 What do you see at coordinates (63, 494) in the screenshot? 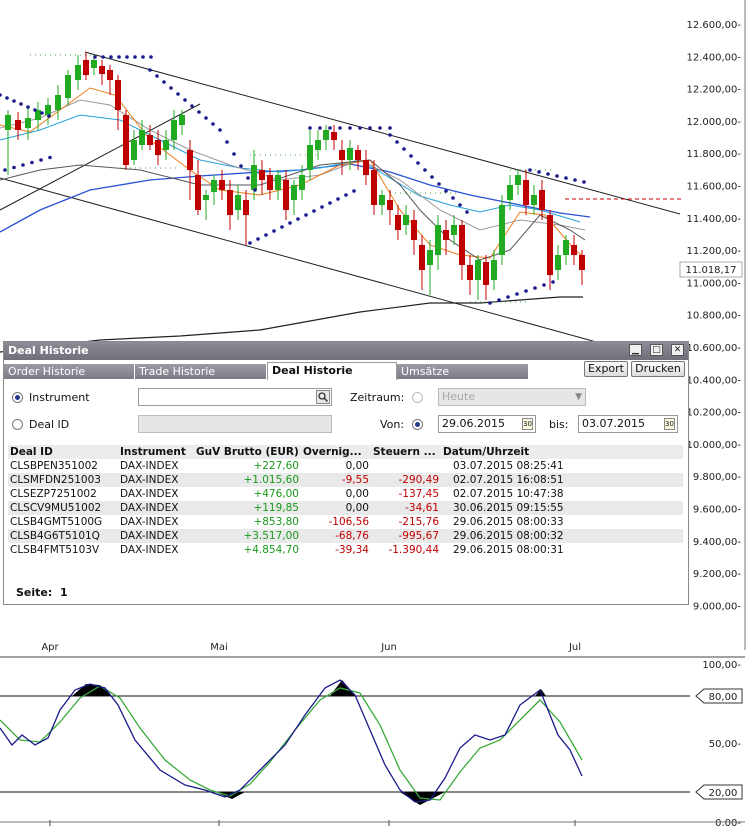
I see `table-cell: CLSEZP7251002` at bounding box center [63, 494].